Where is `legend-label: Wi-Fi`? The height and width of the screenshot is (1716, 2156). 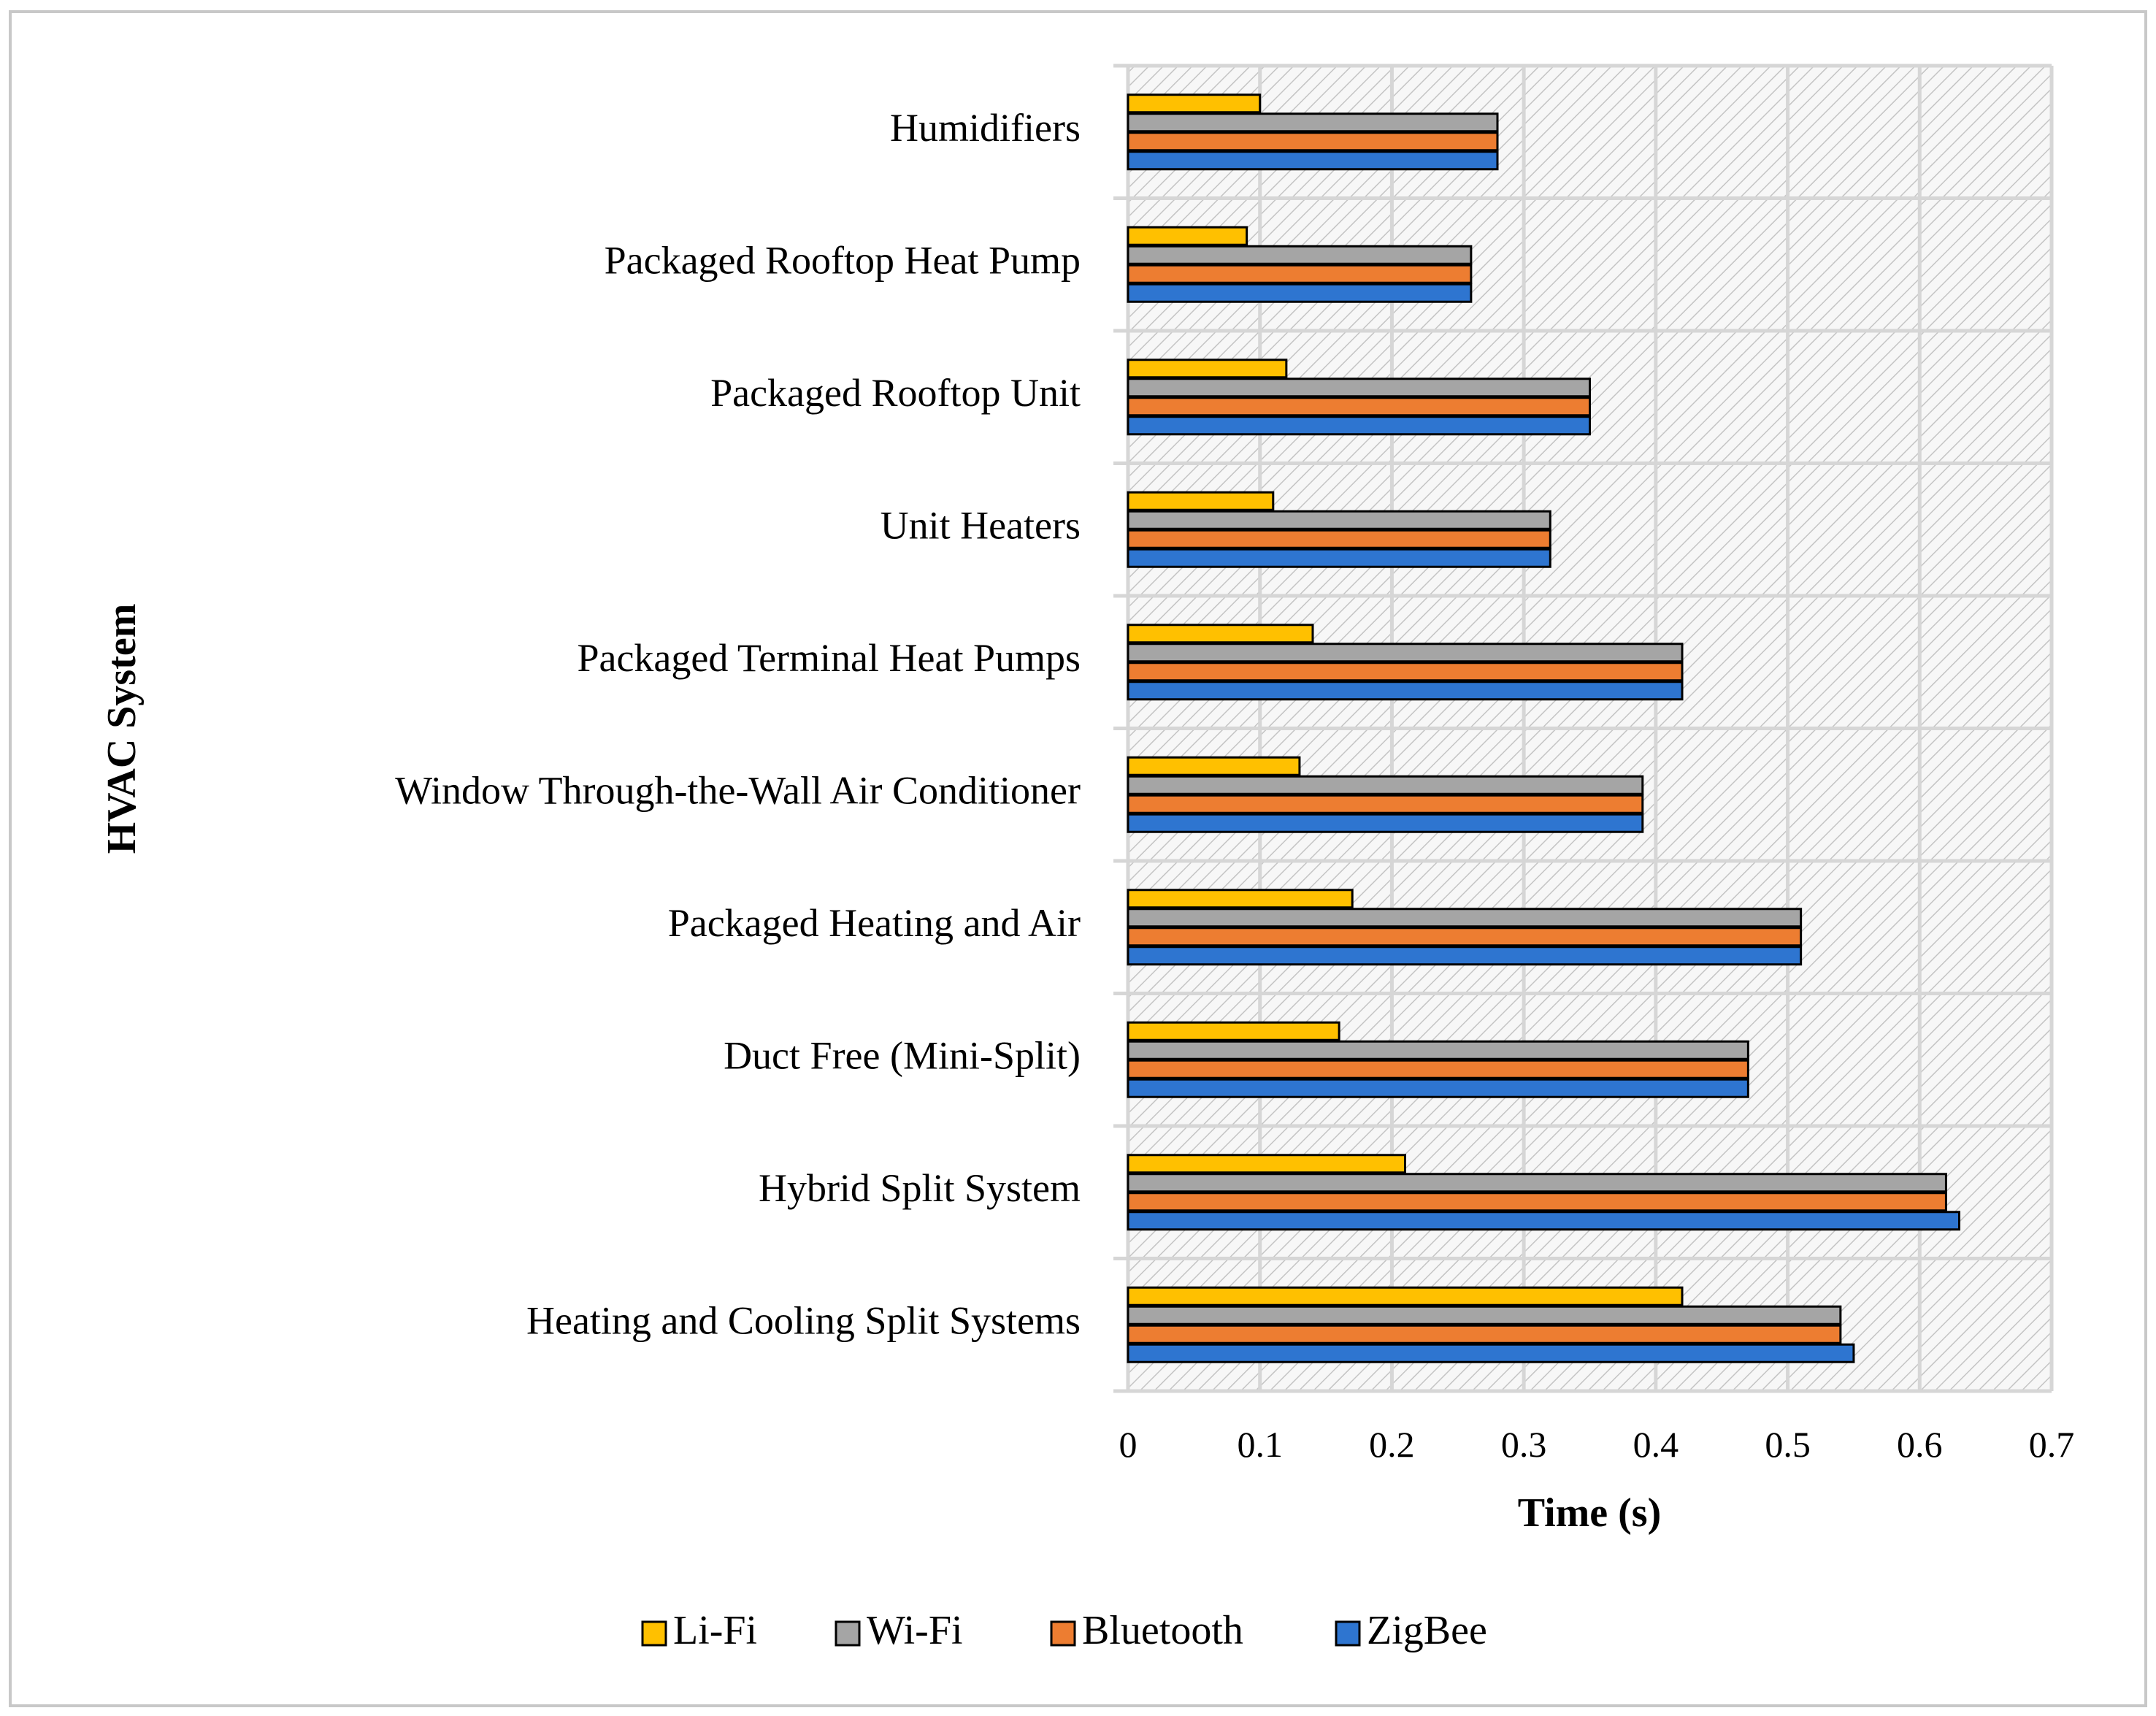 legend-label: Wi-Fi is located at coordinates (915, 1630).